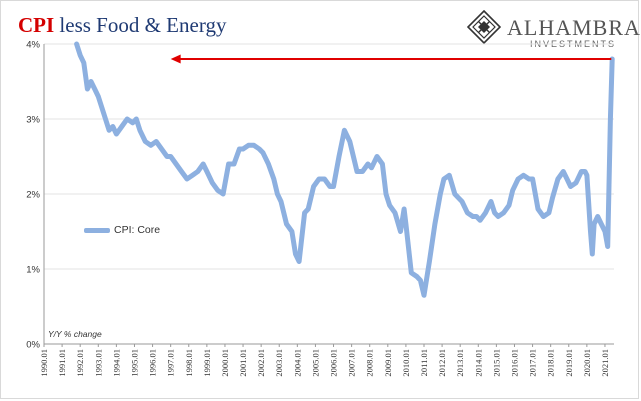  I want to click on chart-title-rest: less Food & Energy, so click(140, 25).